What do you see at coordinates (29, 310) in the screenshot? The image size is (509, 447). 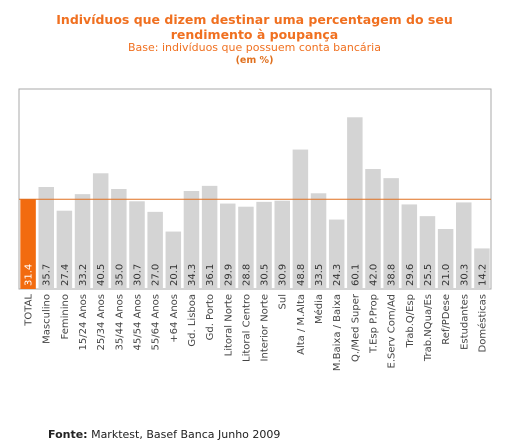 I see `category-label-0: TOTAL` at bounding box center [29, 310].